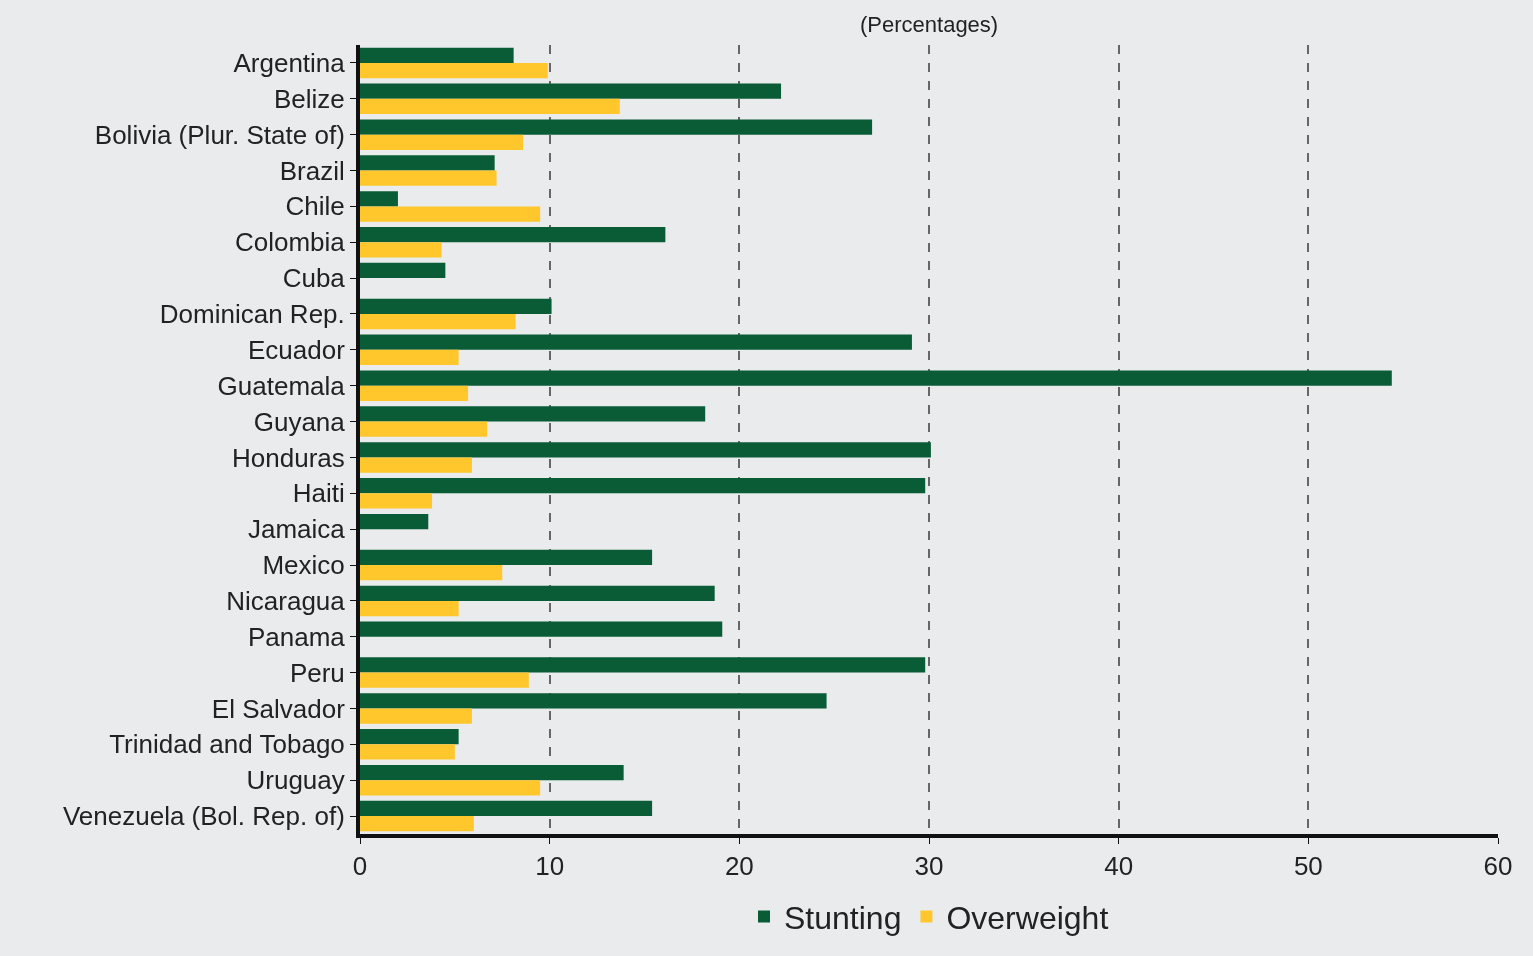 Image resolution: width=1533 pixels, height=956 pixels. Describe the element at coordinates (929, 866) in the screenshot. I see `x-tick-label: 30` at that location.